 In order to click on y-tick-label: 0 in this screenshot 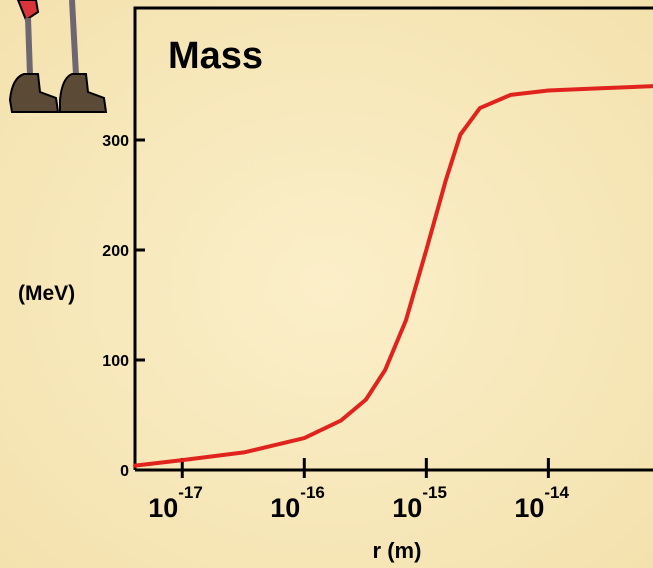, I will do `click(124, 471)`.